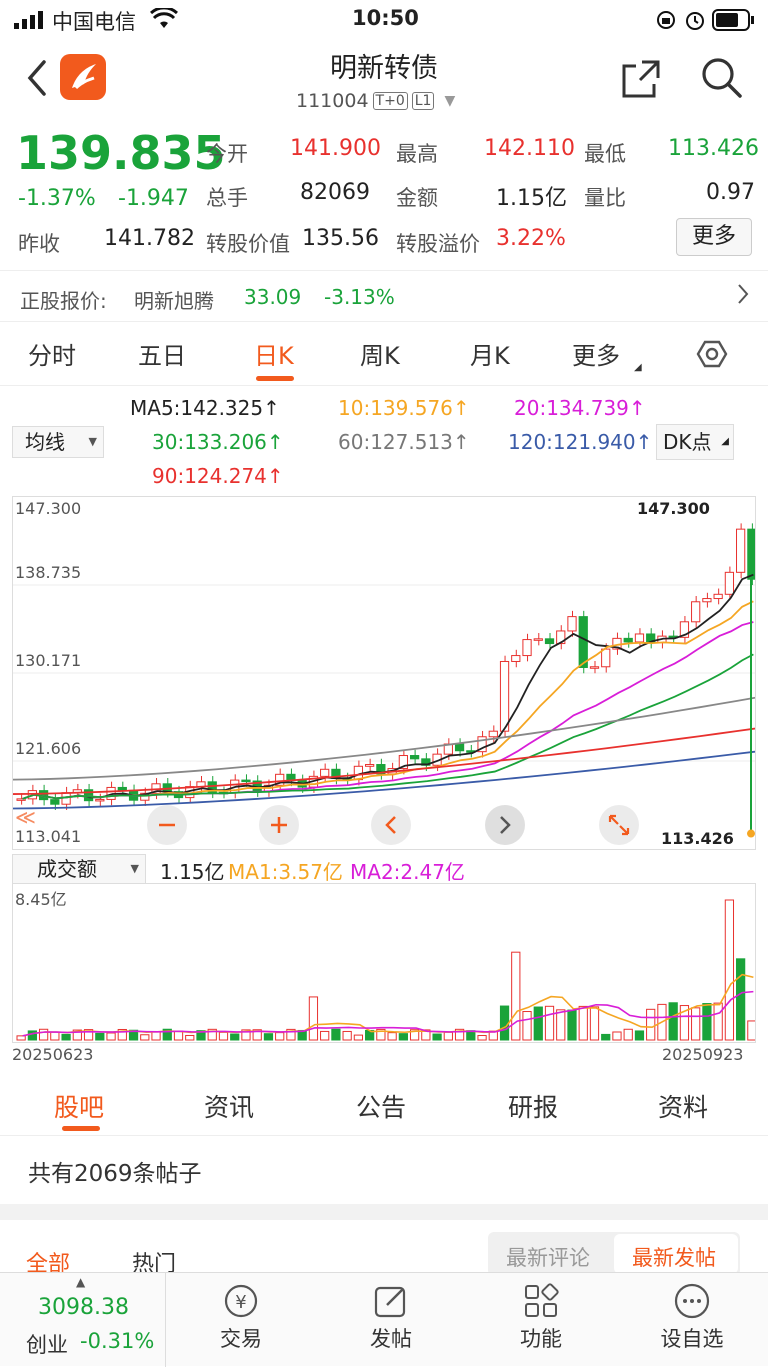 This screenshot has height=1367, width=768. Describe the element at coordinates (505, 825) in the screenshot. I see `pan-right-icon` at that location.